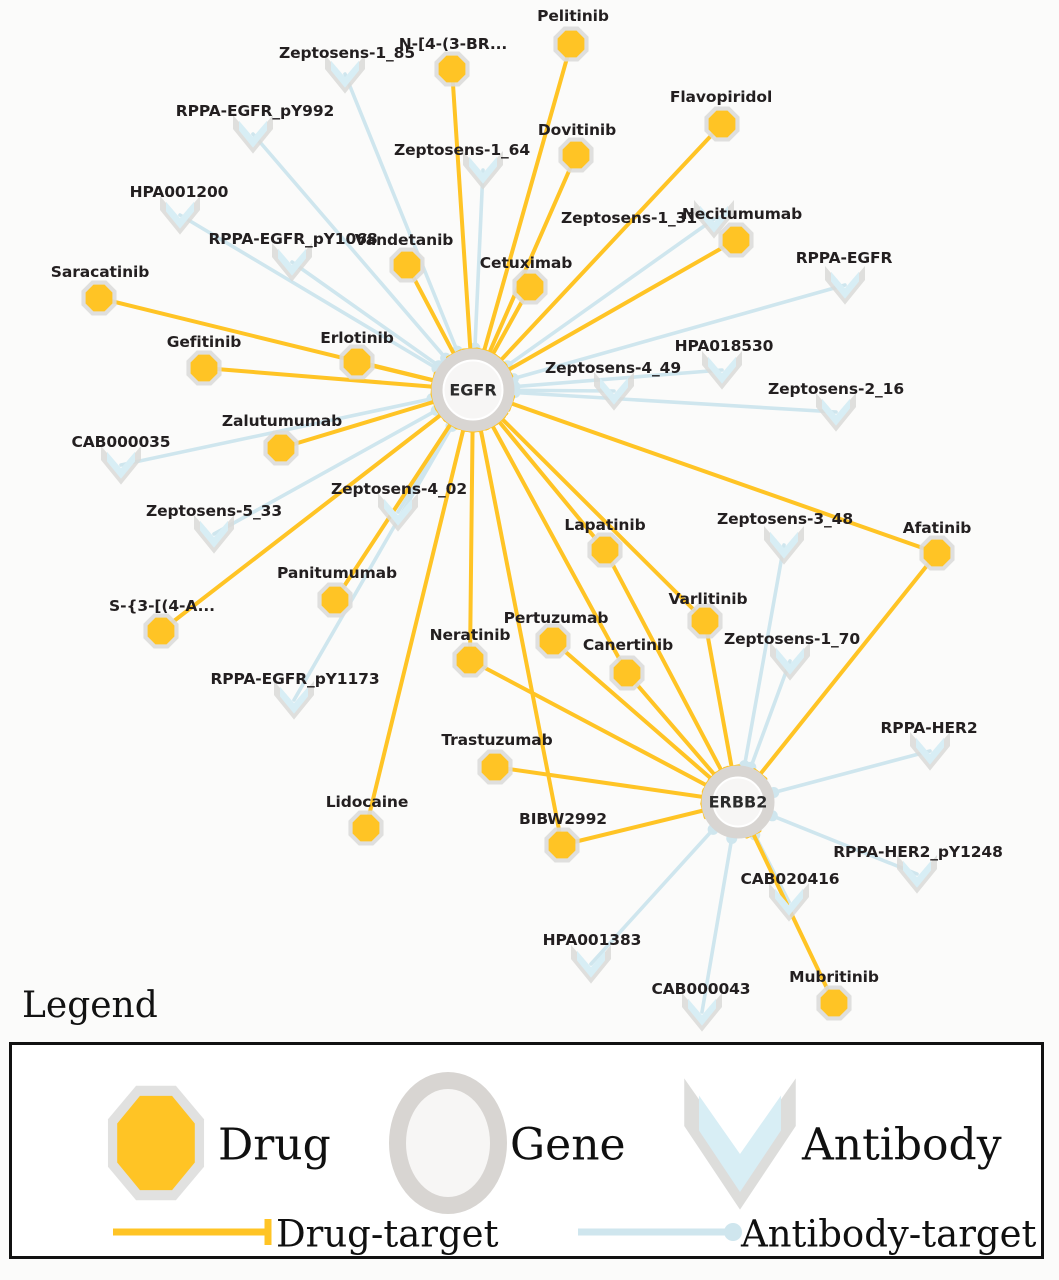  I want to click on gene-node-erbb2, so click(738, 802).